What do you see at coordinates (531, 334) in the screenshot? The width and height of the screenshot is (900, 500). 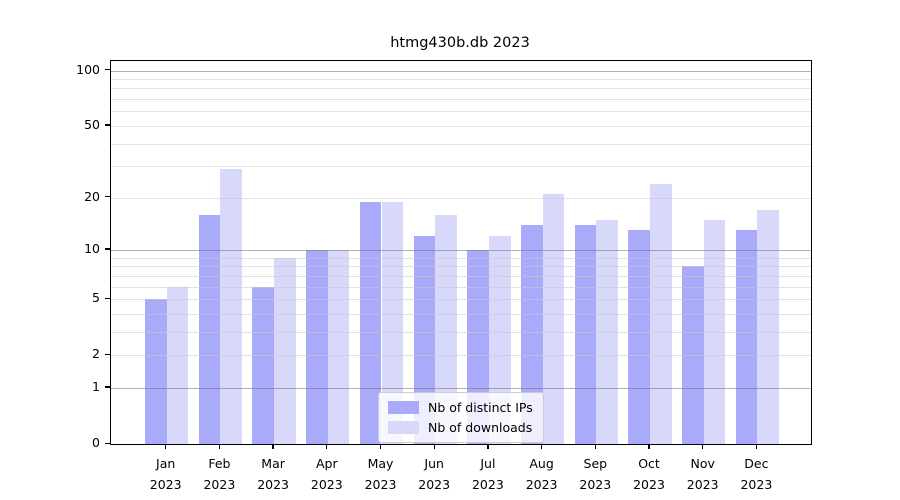 I see `bar-ips-aug` at bounding box center [531, 334].